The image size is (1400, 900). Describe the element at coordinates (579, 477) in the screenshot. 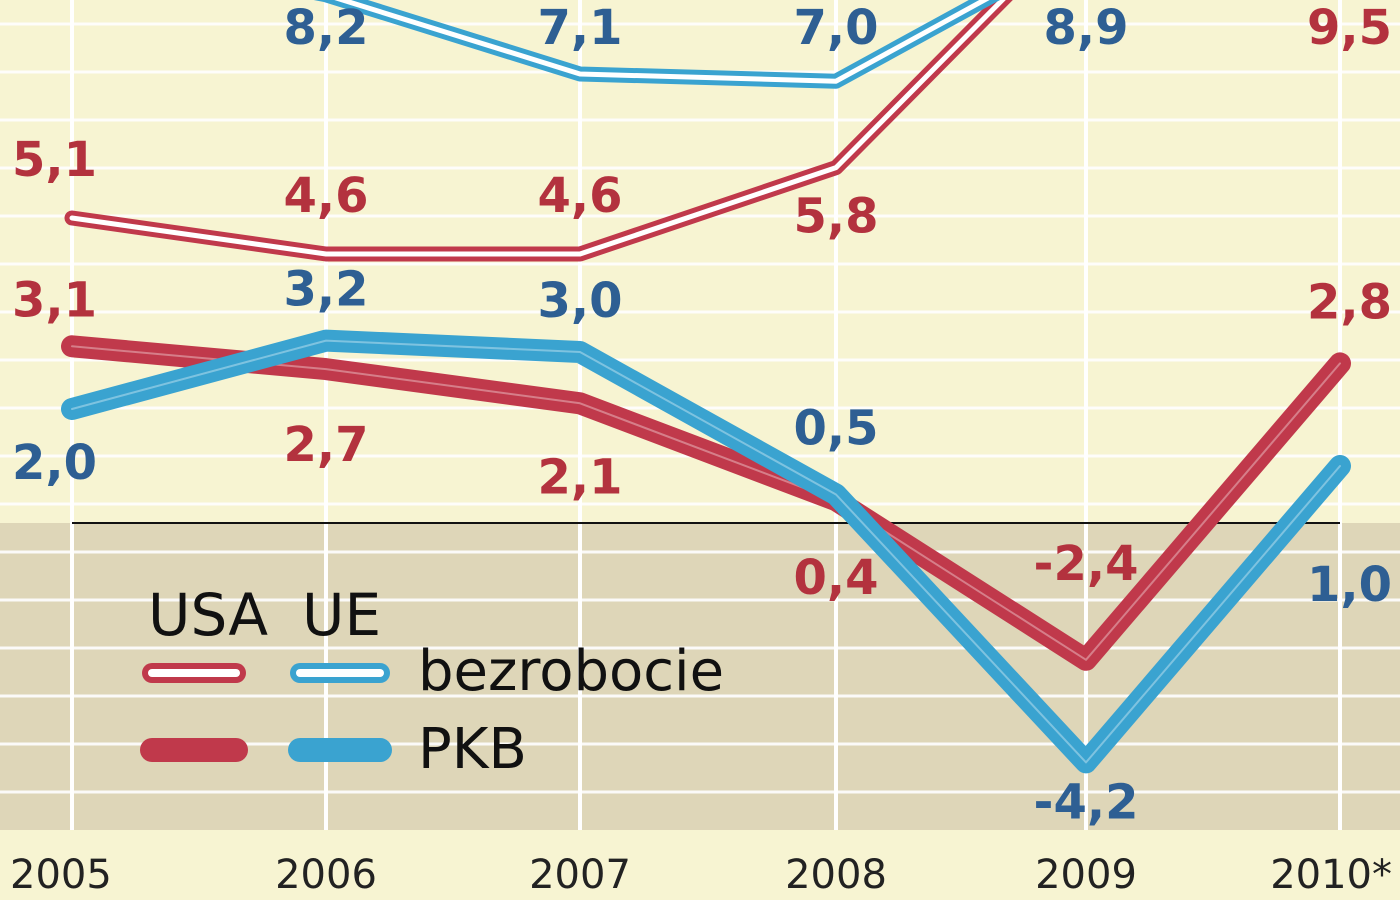

I see `data-label-usa-pkb-2: 2,1` at that location.